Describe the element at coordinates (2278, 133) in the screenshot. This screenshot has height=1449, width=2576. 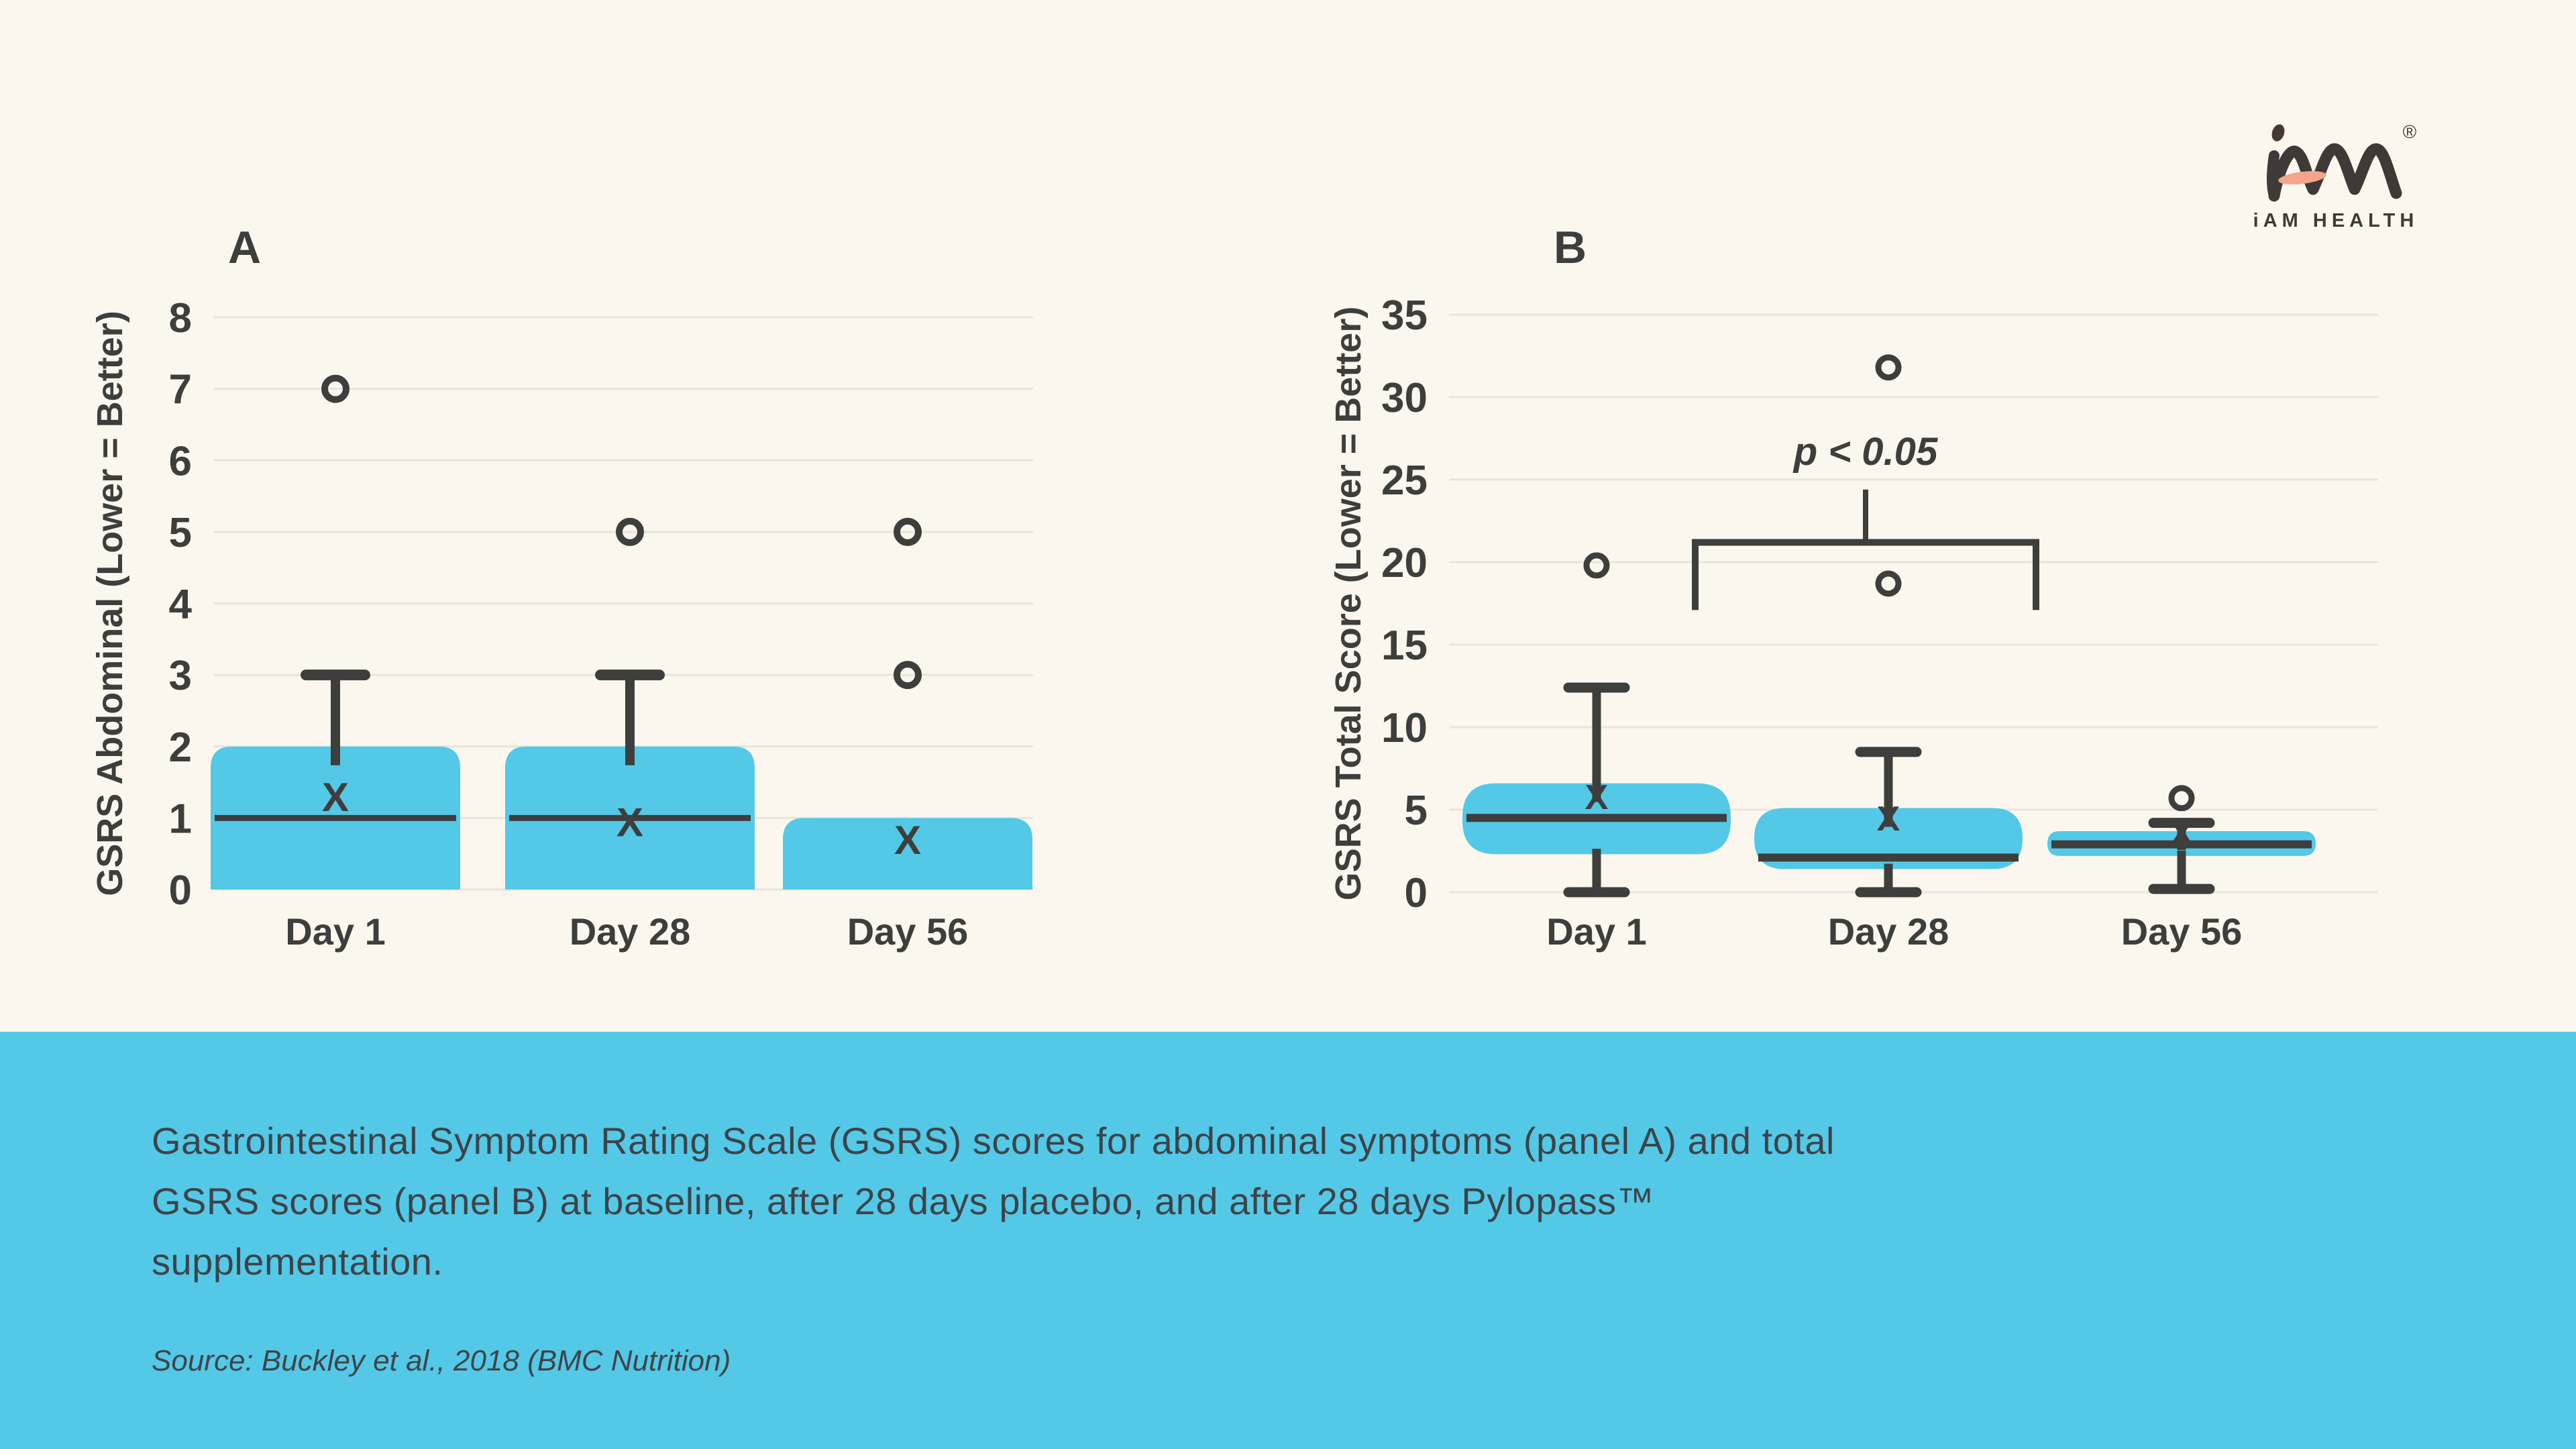
I see `logo-i-dot-icon` at that location.